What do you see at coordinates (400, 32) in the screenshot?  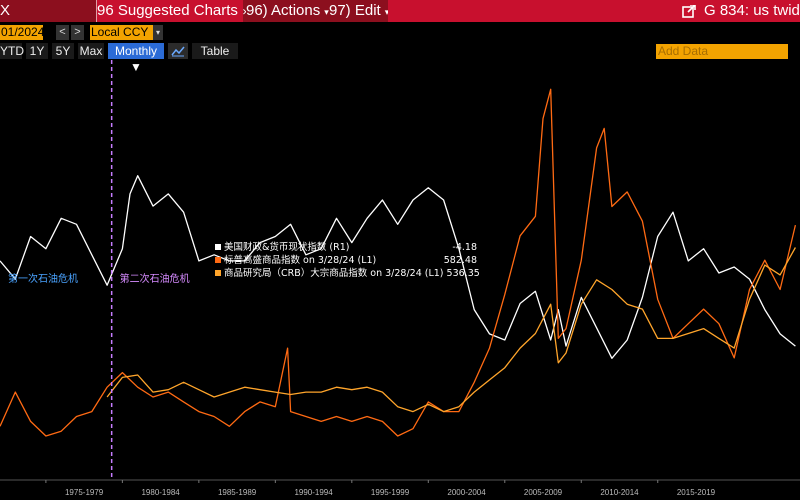 I see `date-currency-row: 01/2024 < > Local CCY ▾` at bounding box center [400, 32].